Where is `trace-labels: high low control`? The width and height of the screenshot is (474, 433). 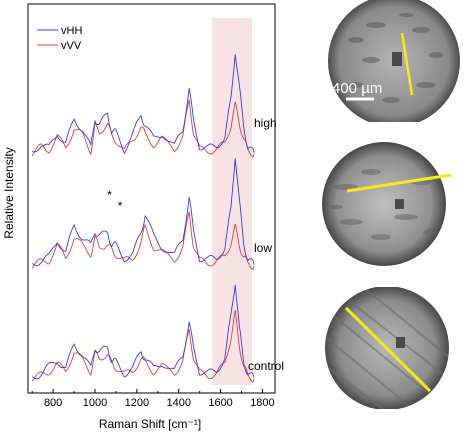
trace-labels: high low control is located at coordinates (266, 244).